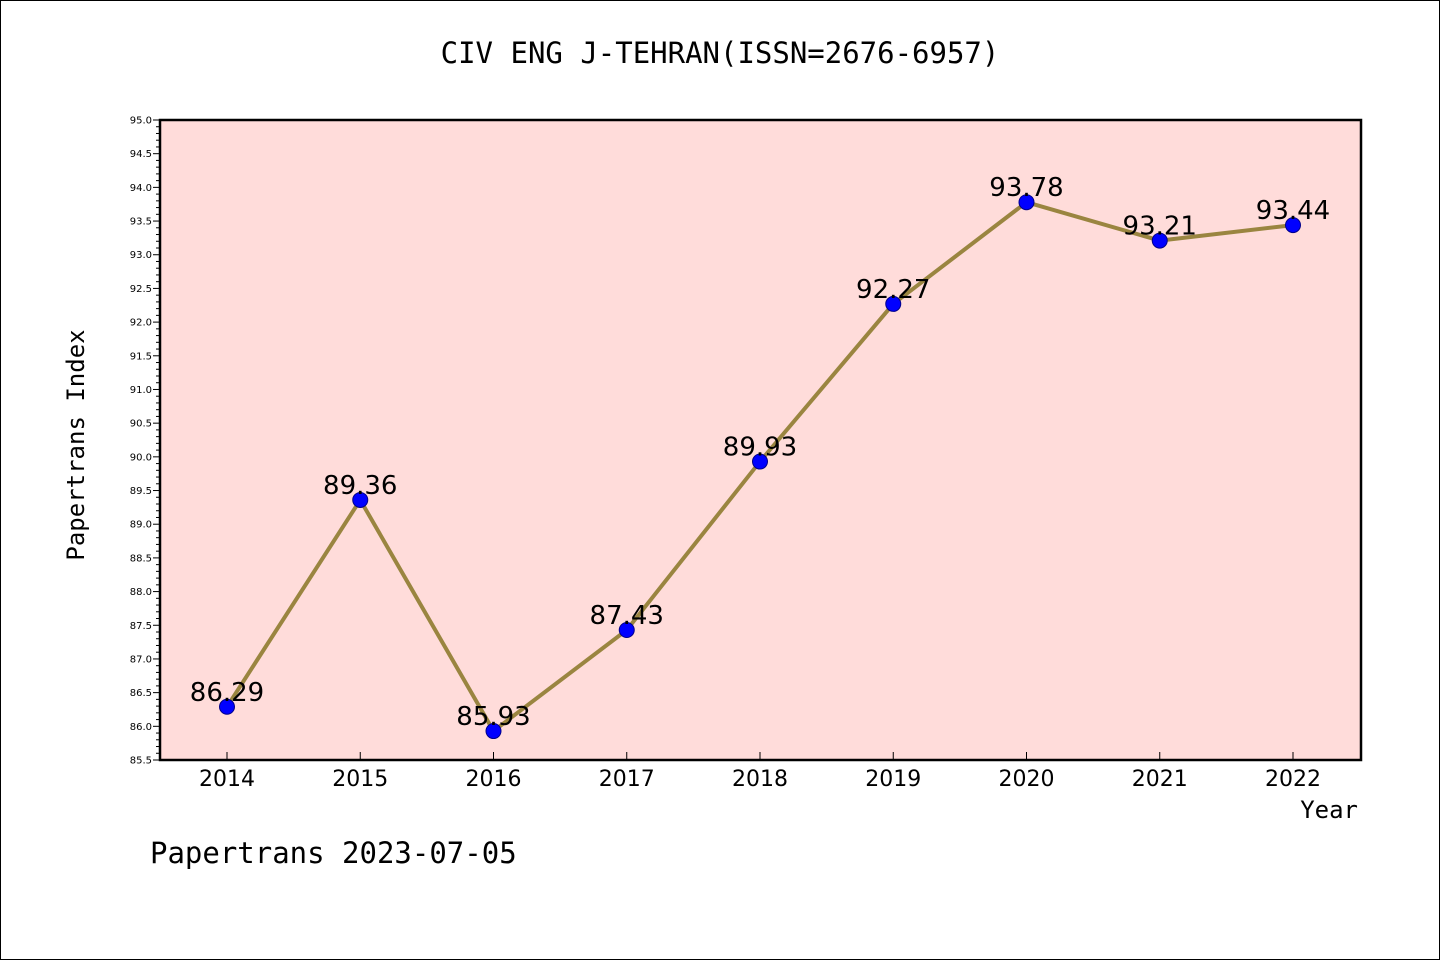 The height and width of the screenshot is (960, 1440). Describe the element at coordinates (627, 616) in the screenshot. I see `data-label: 87.43` at that location.